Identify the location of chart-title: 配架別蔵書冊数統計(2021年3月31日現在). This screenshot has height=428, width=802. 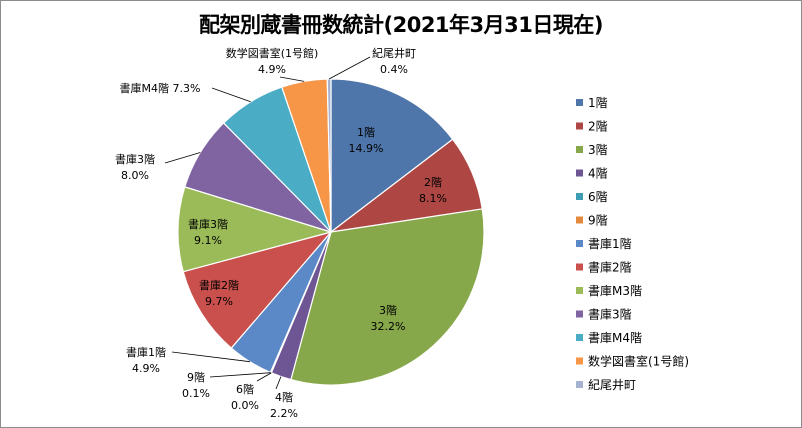
(401, 25).